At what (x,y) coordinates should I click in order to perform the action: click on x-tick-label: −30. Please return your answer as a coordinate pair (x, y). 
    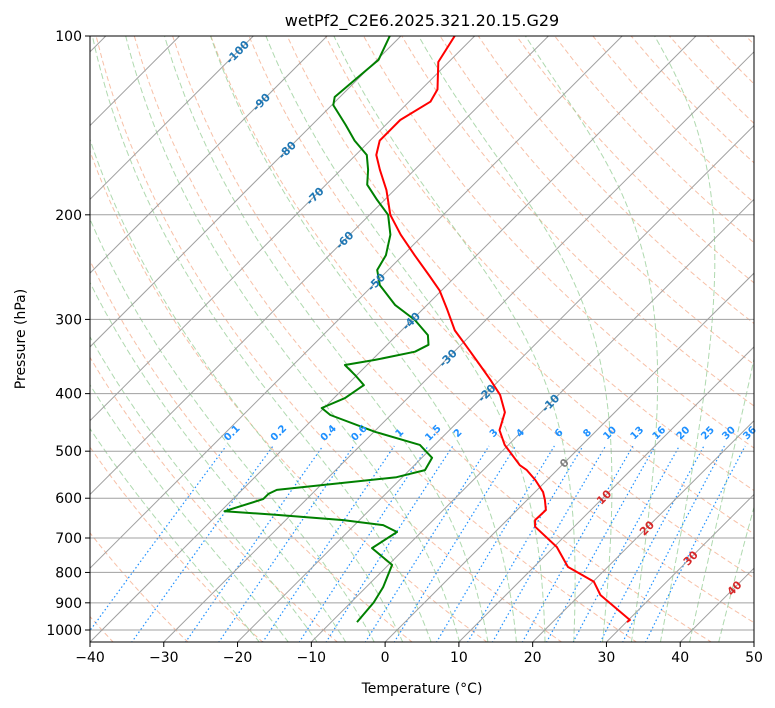
    Looking at the image, I should click on (164, 658).